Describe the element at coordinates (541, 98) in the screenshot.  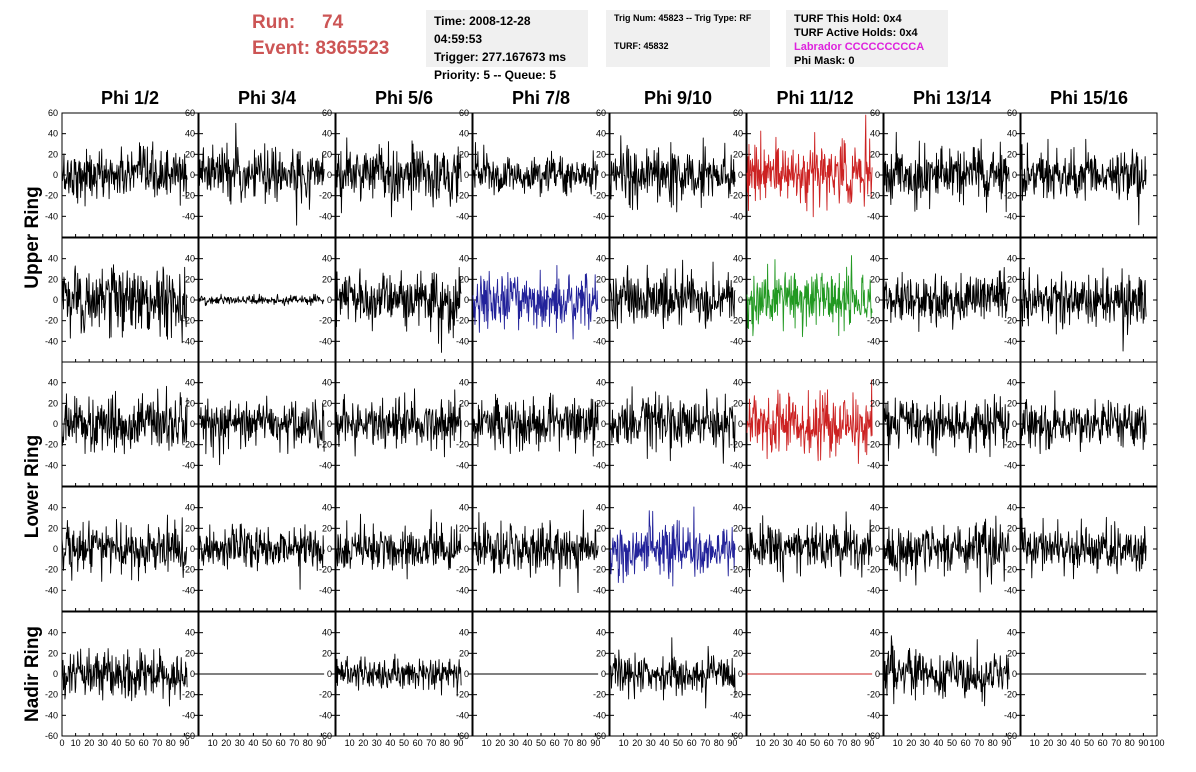
I see `column-title: Phi 7/8` at that location.